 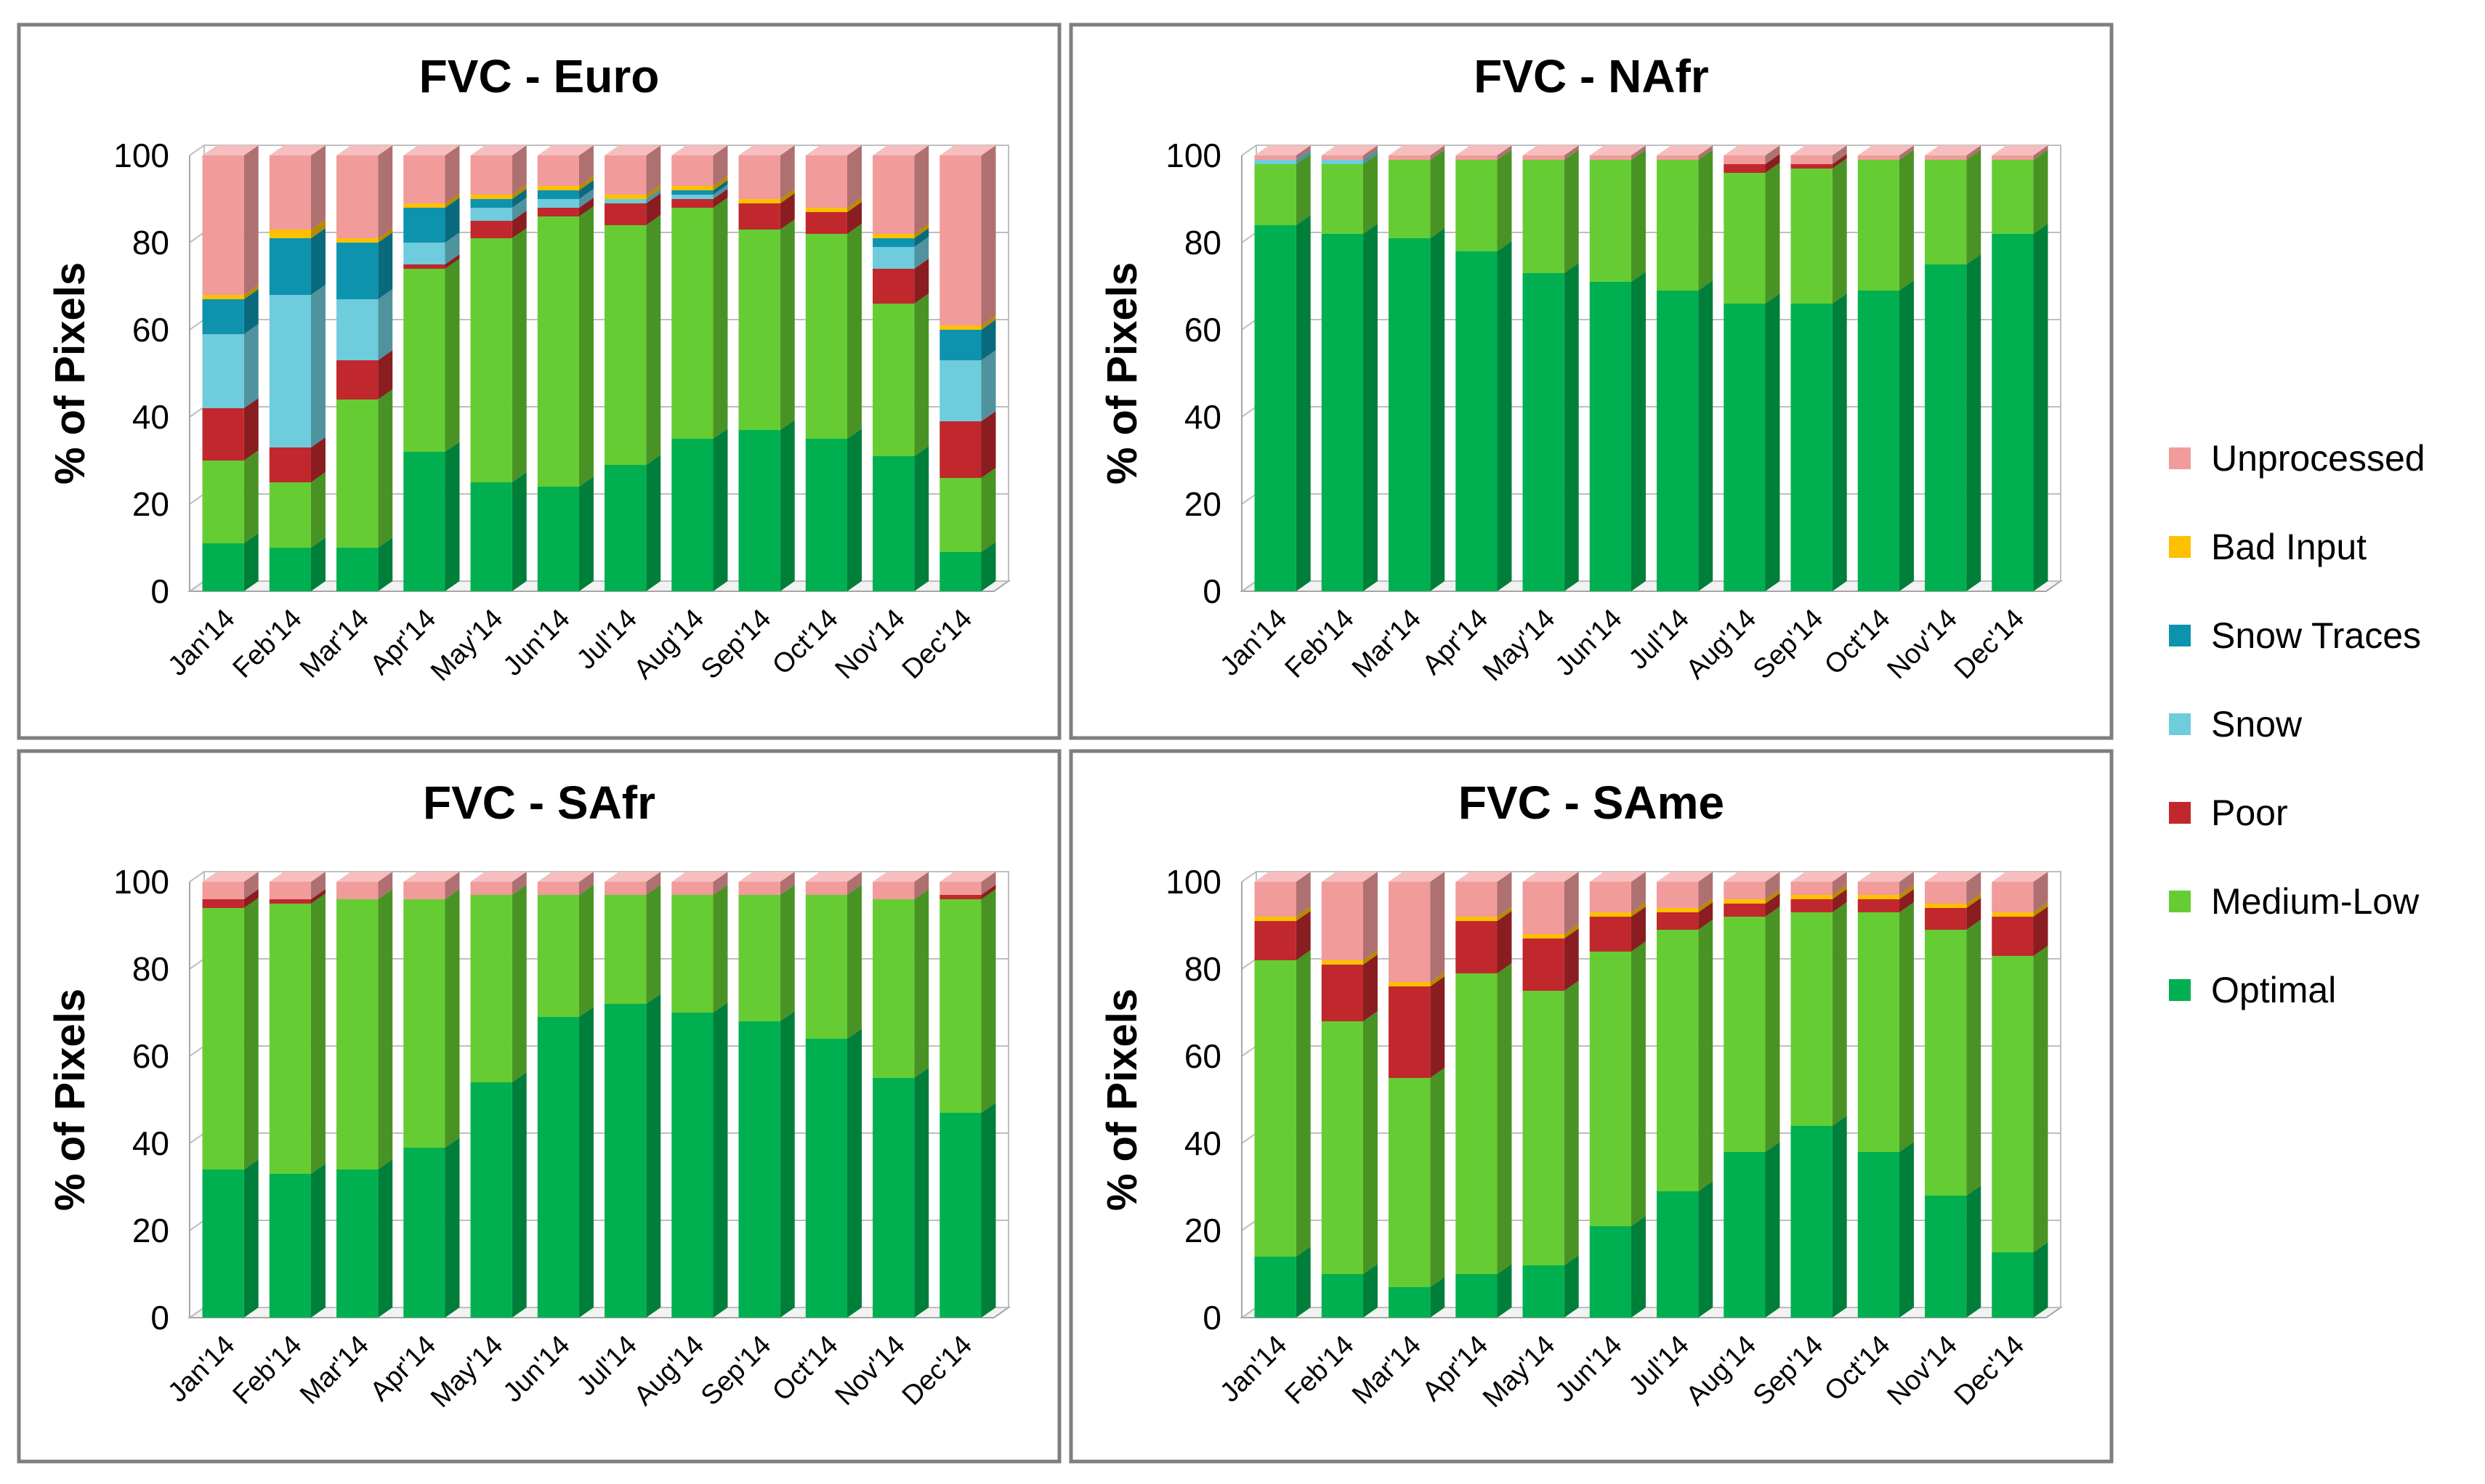 What do you see at coordinates (159, 1318) in the screenshot?
I see `y-tick-label: 0` at bounding box center [159, 1318].